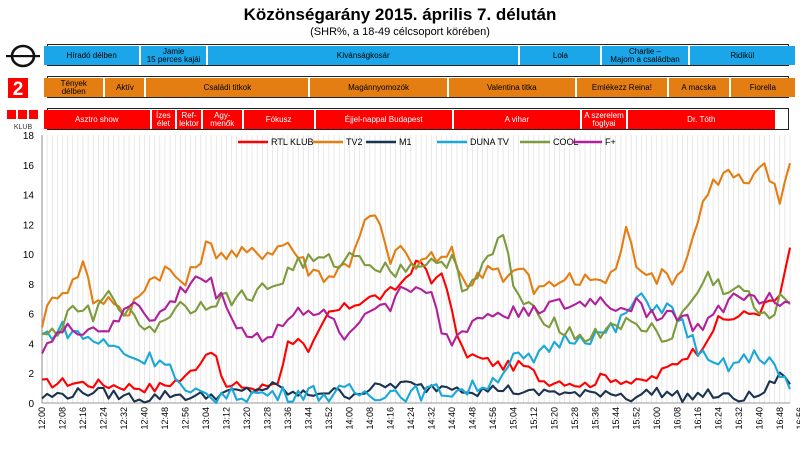 The image size is (800, 449). I want to click on tv2-program-7: Fiorella, so click(763, 87).